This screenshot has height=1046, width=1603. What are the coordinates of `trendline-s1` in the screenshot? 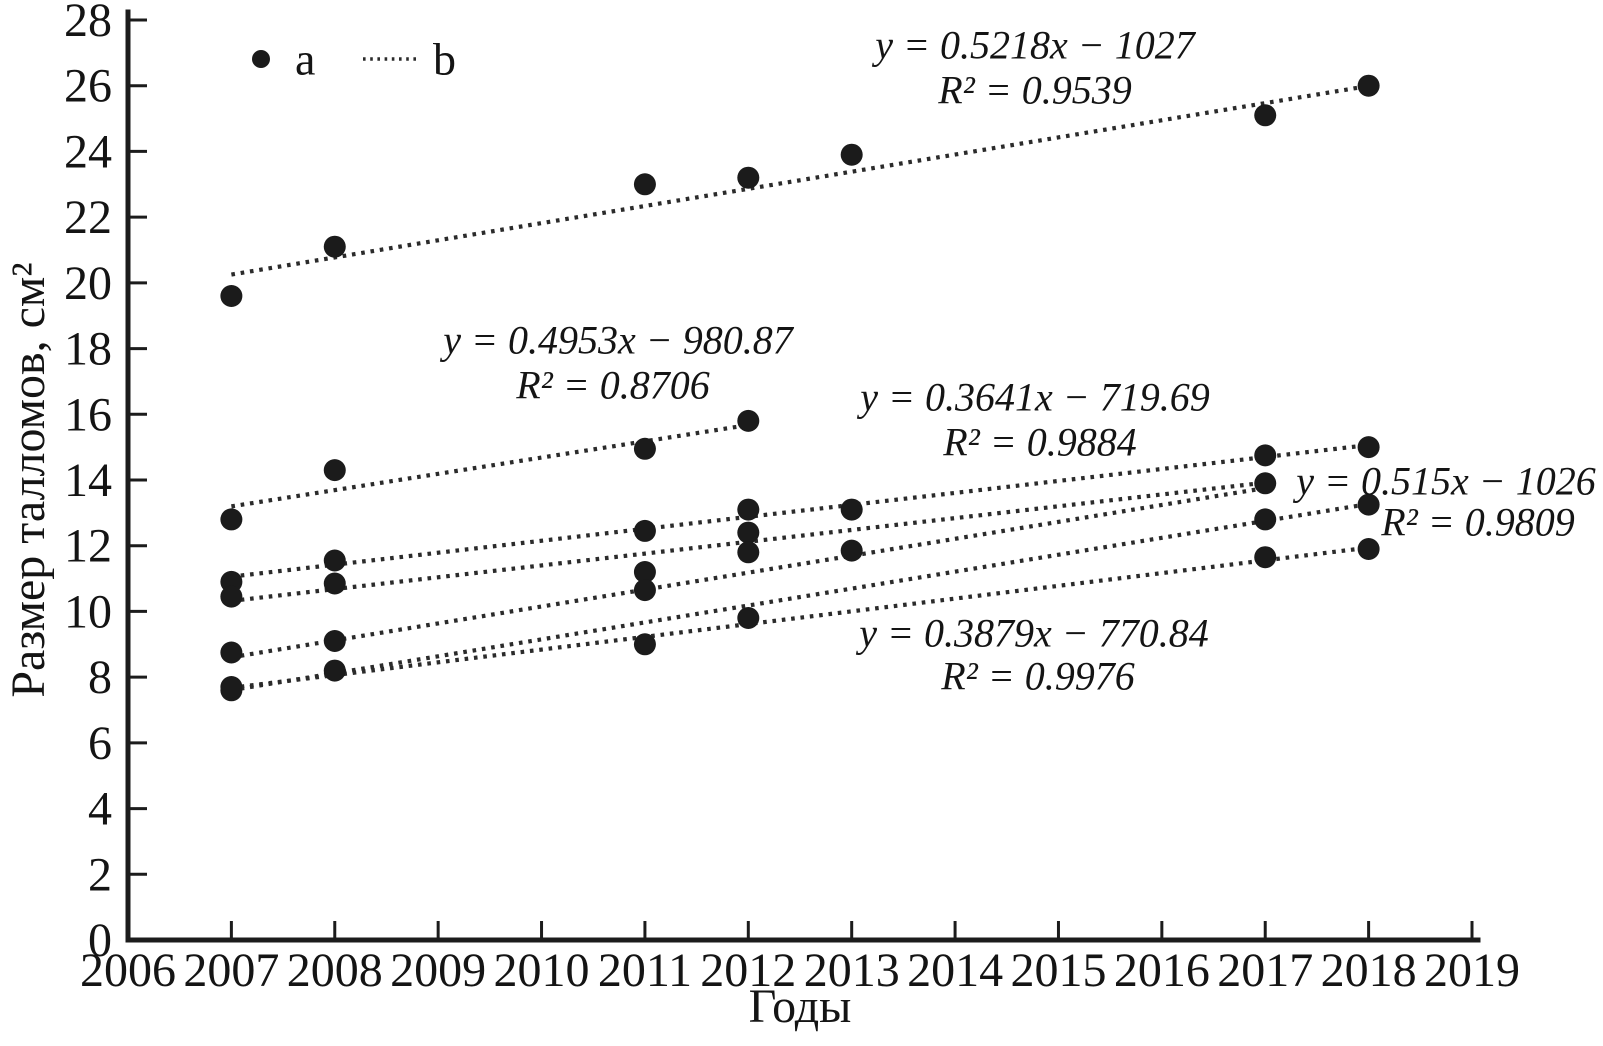 It's located at (800, 180).